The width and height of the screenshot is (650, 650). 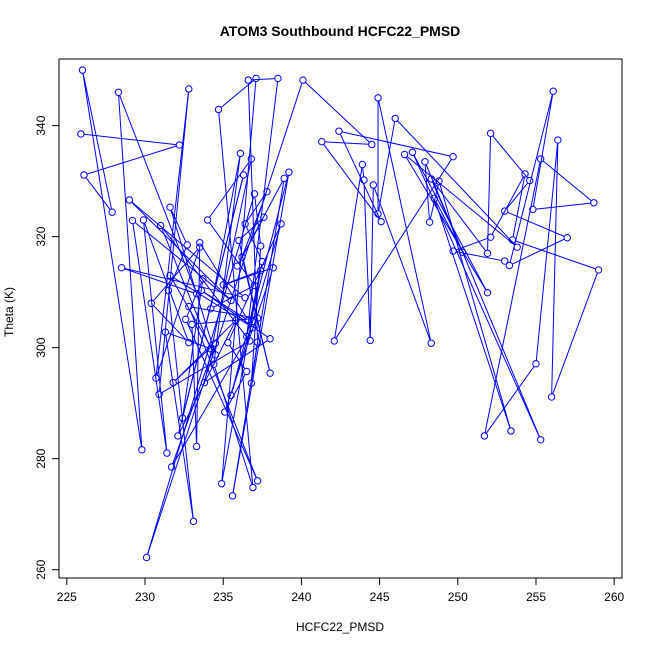 What do you see at coordinates (341, 590) in the screenshot?
I see `x-axis: 225 230 235 240 245 250 255 260` at bounding box center [341, 590].